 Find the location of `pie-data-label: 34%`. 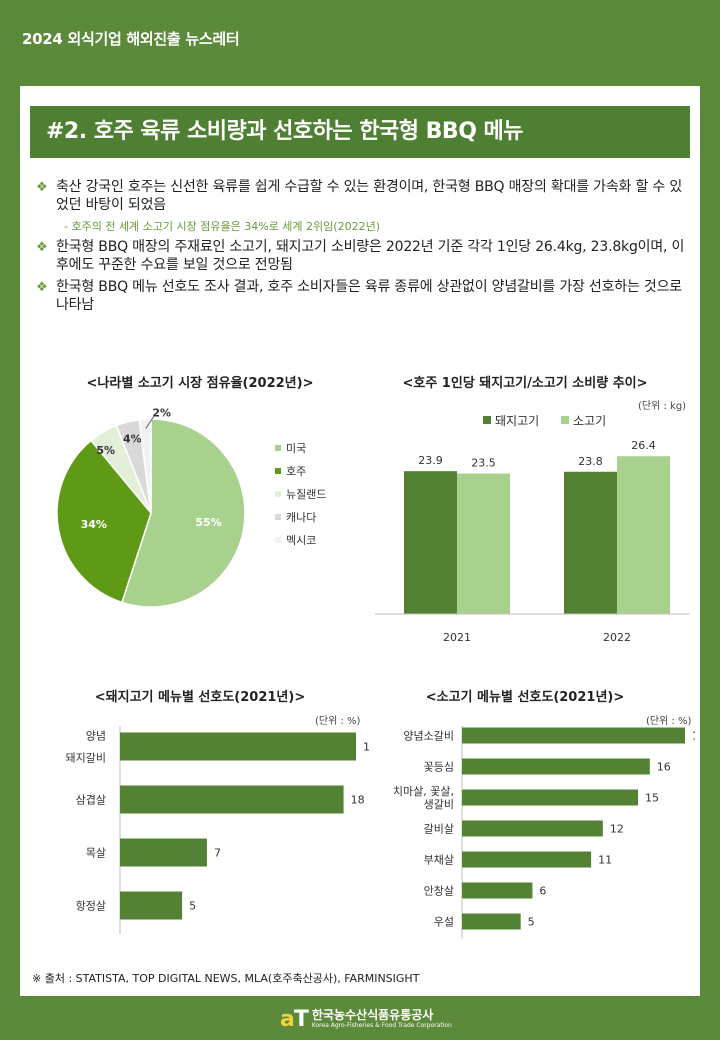

pie-data-label: 34% is located at coordinates (94, 524).